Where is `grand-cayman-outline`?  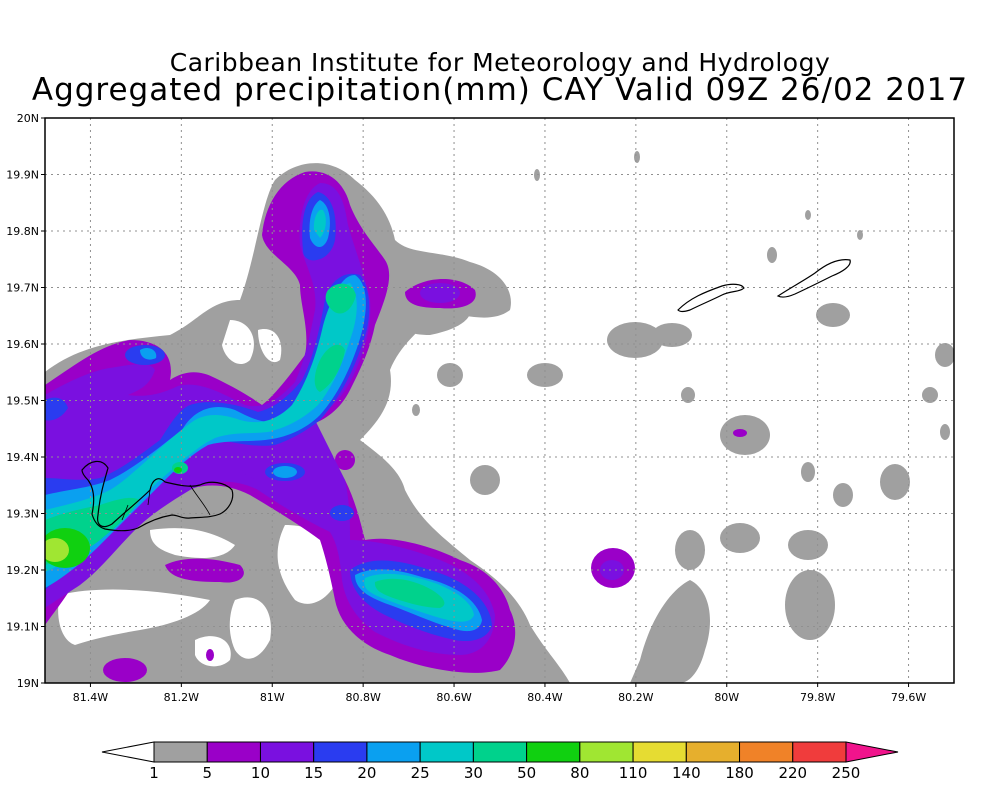
grand-cayman-outline is located at coordinates (157, 496).